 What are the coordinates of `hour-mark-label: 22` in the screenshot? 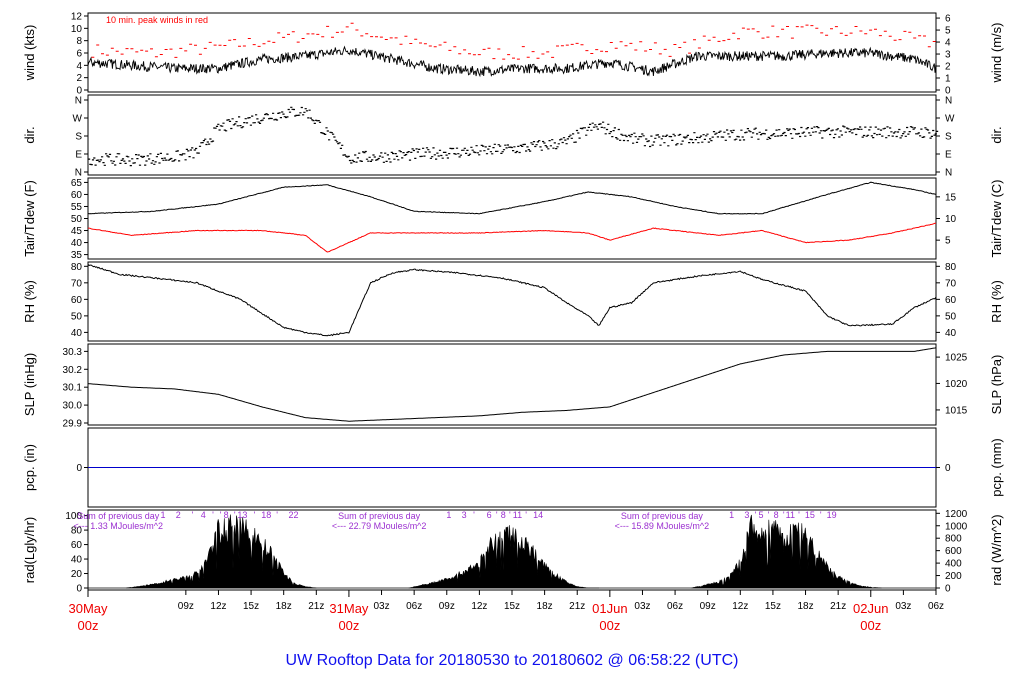 It's located at (293, 515).